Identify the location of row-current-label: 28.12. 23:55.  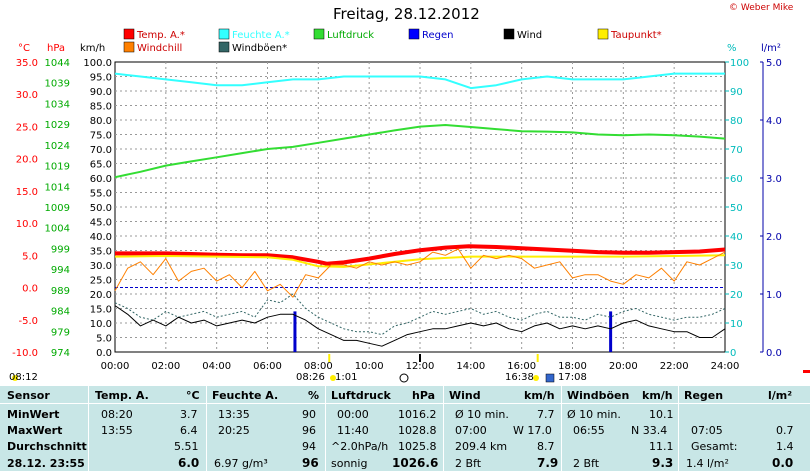
(46, 463).